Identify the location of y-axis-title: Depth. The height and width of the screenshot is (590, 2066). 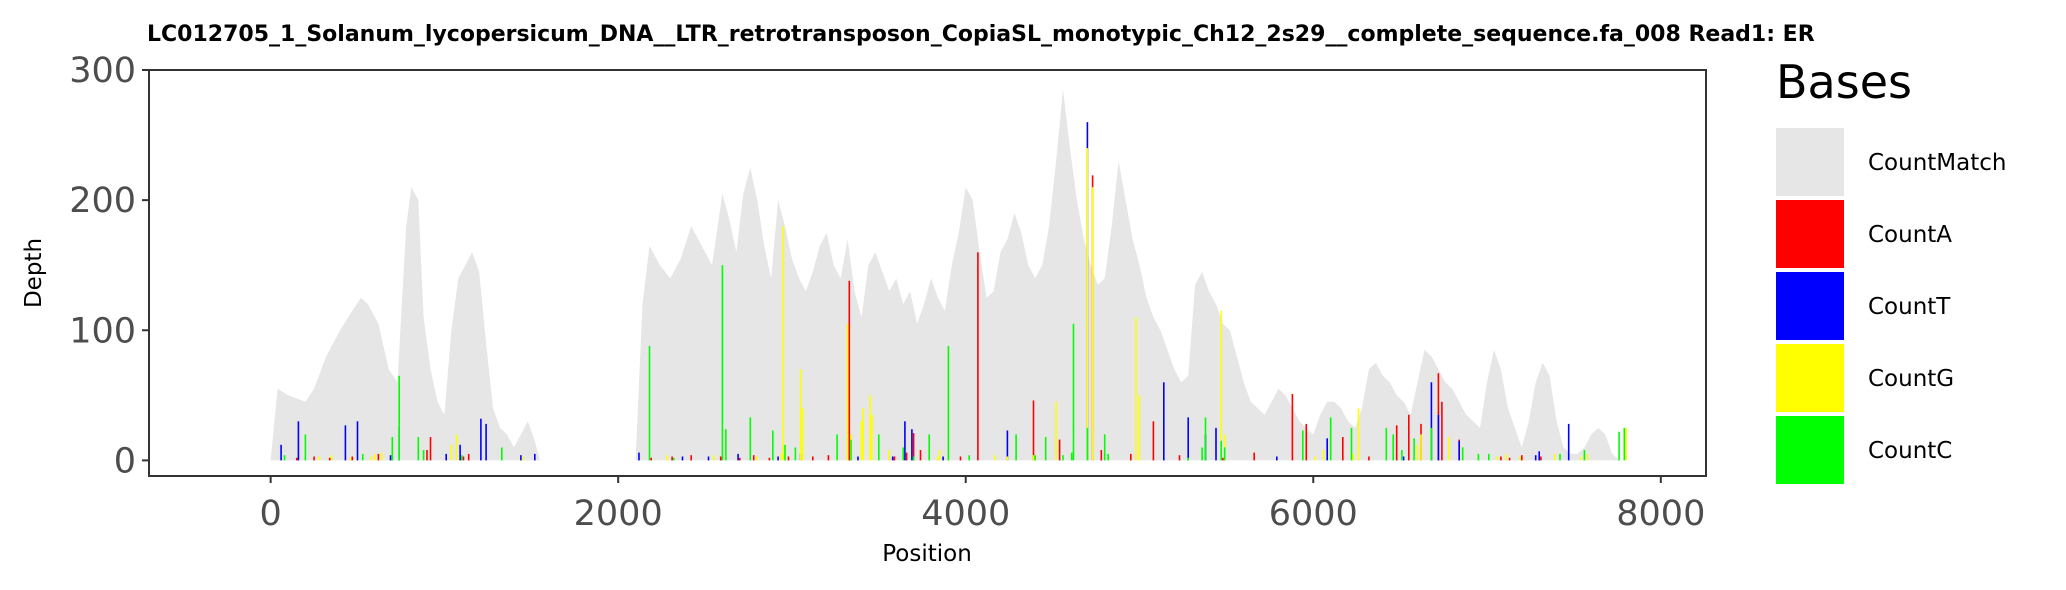
(34, 273).